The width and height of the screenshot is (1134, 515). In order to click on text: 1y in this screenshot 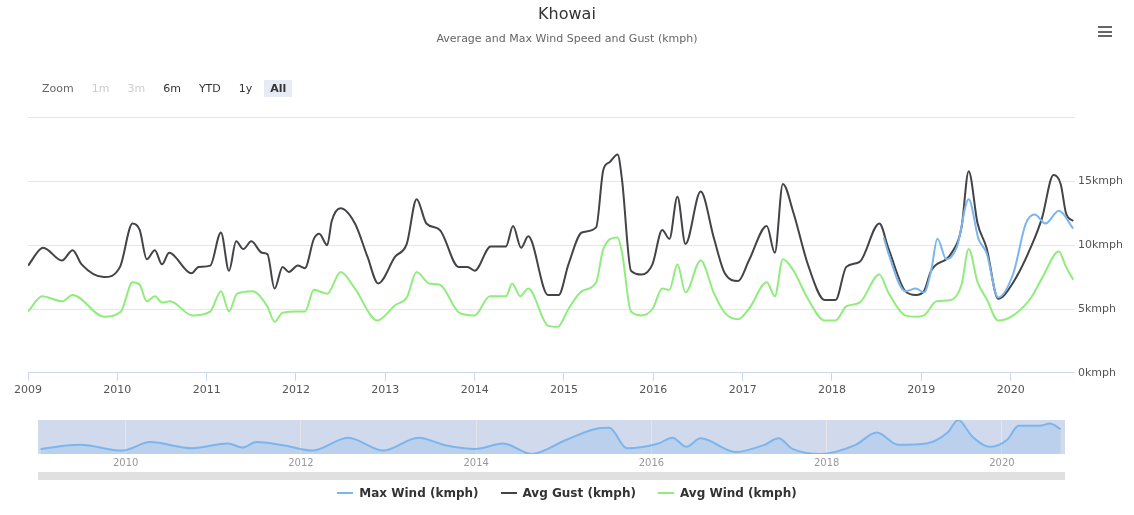, I will do `click(245, 89)`.